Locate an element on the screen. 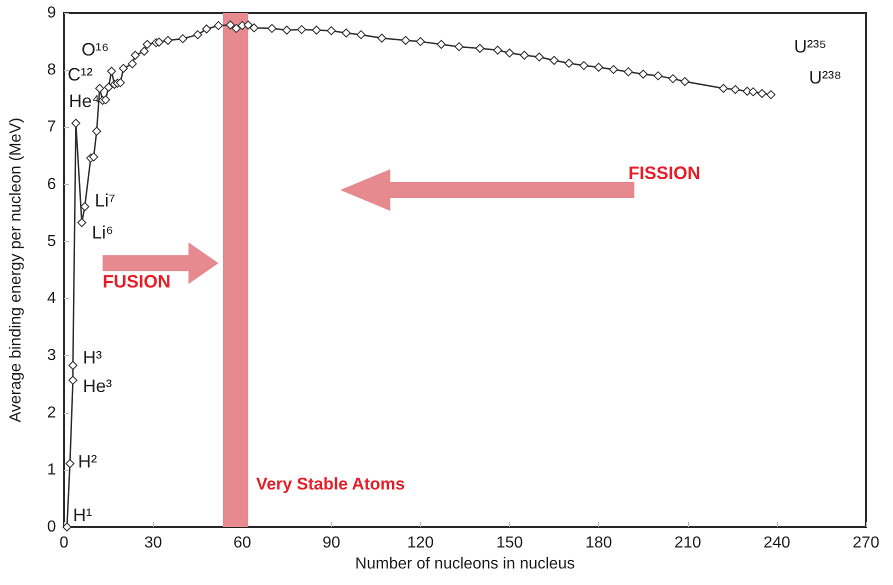 This screenshot has width=893, height=585. x-tick-label: 150 is located at coordinates (509, 543).